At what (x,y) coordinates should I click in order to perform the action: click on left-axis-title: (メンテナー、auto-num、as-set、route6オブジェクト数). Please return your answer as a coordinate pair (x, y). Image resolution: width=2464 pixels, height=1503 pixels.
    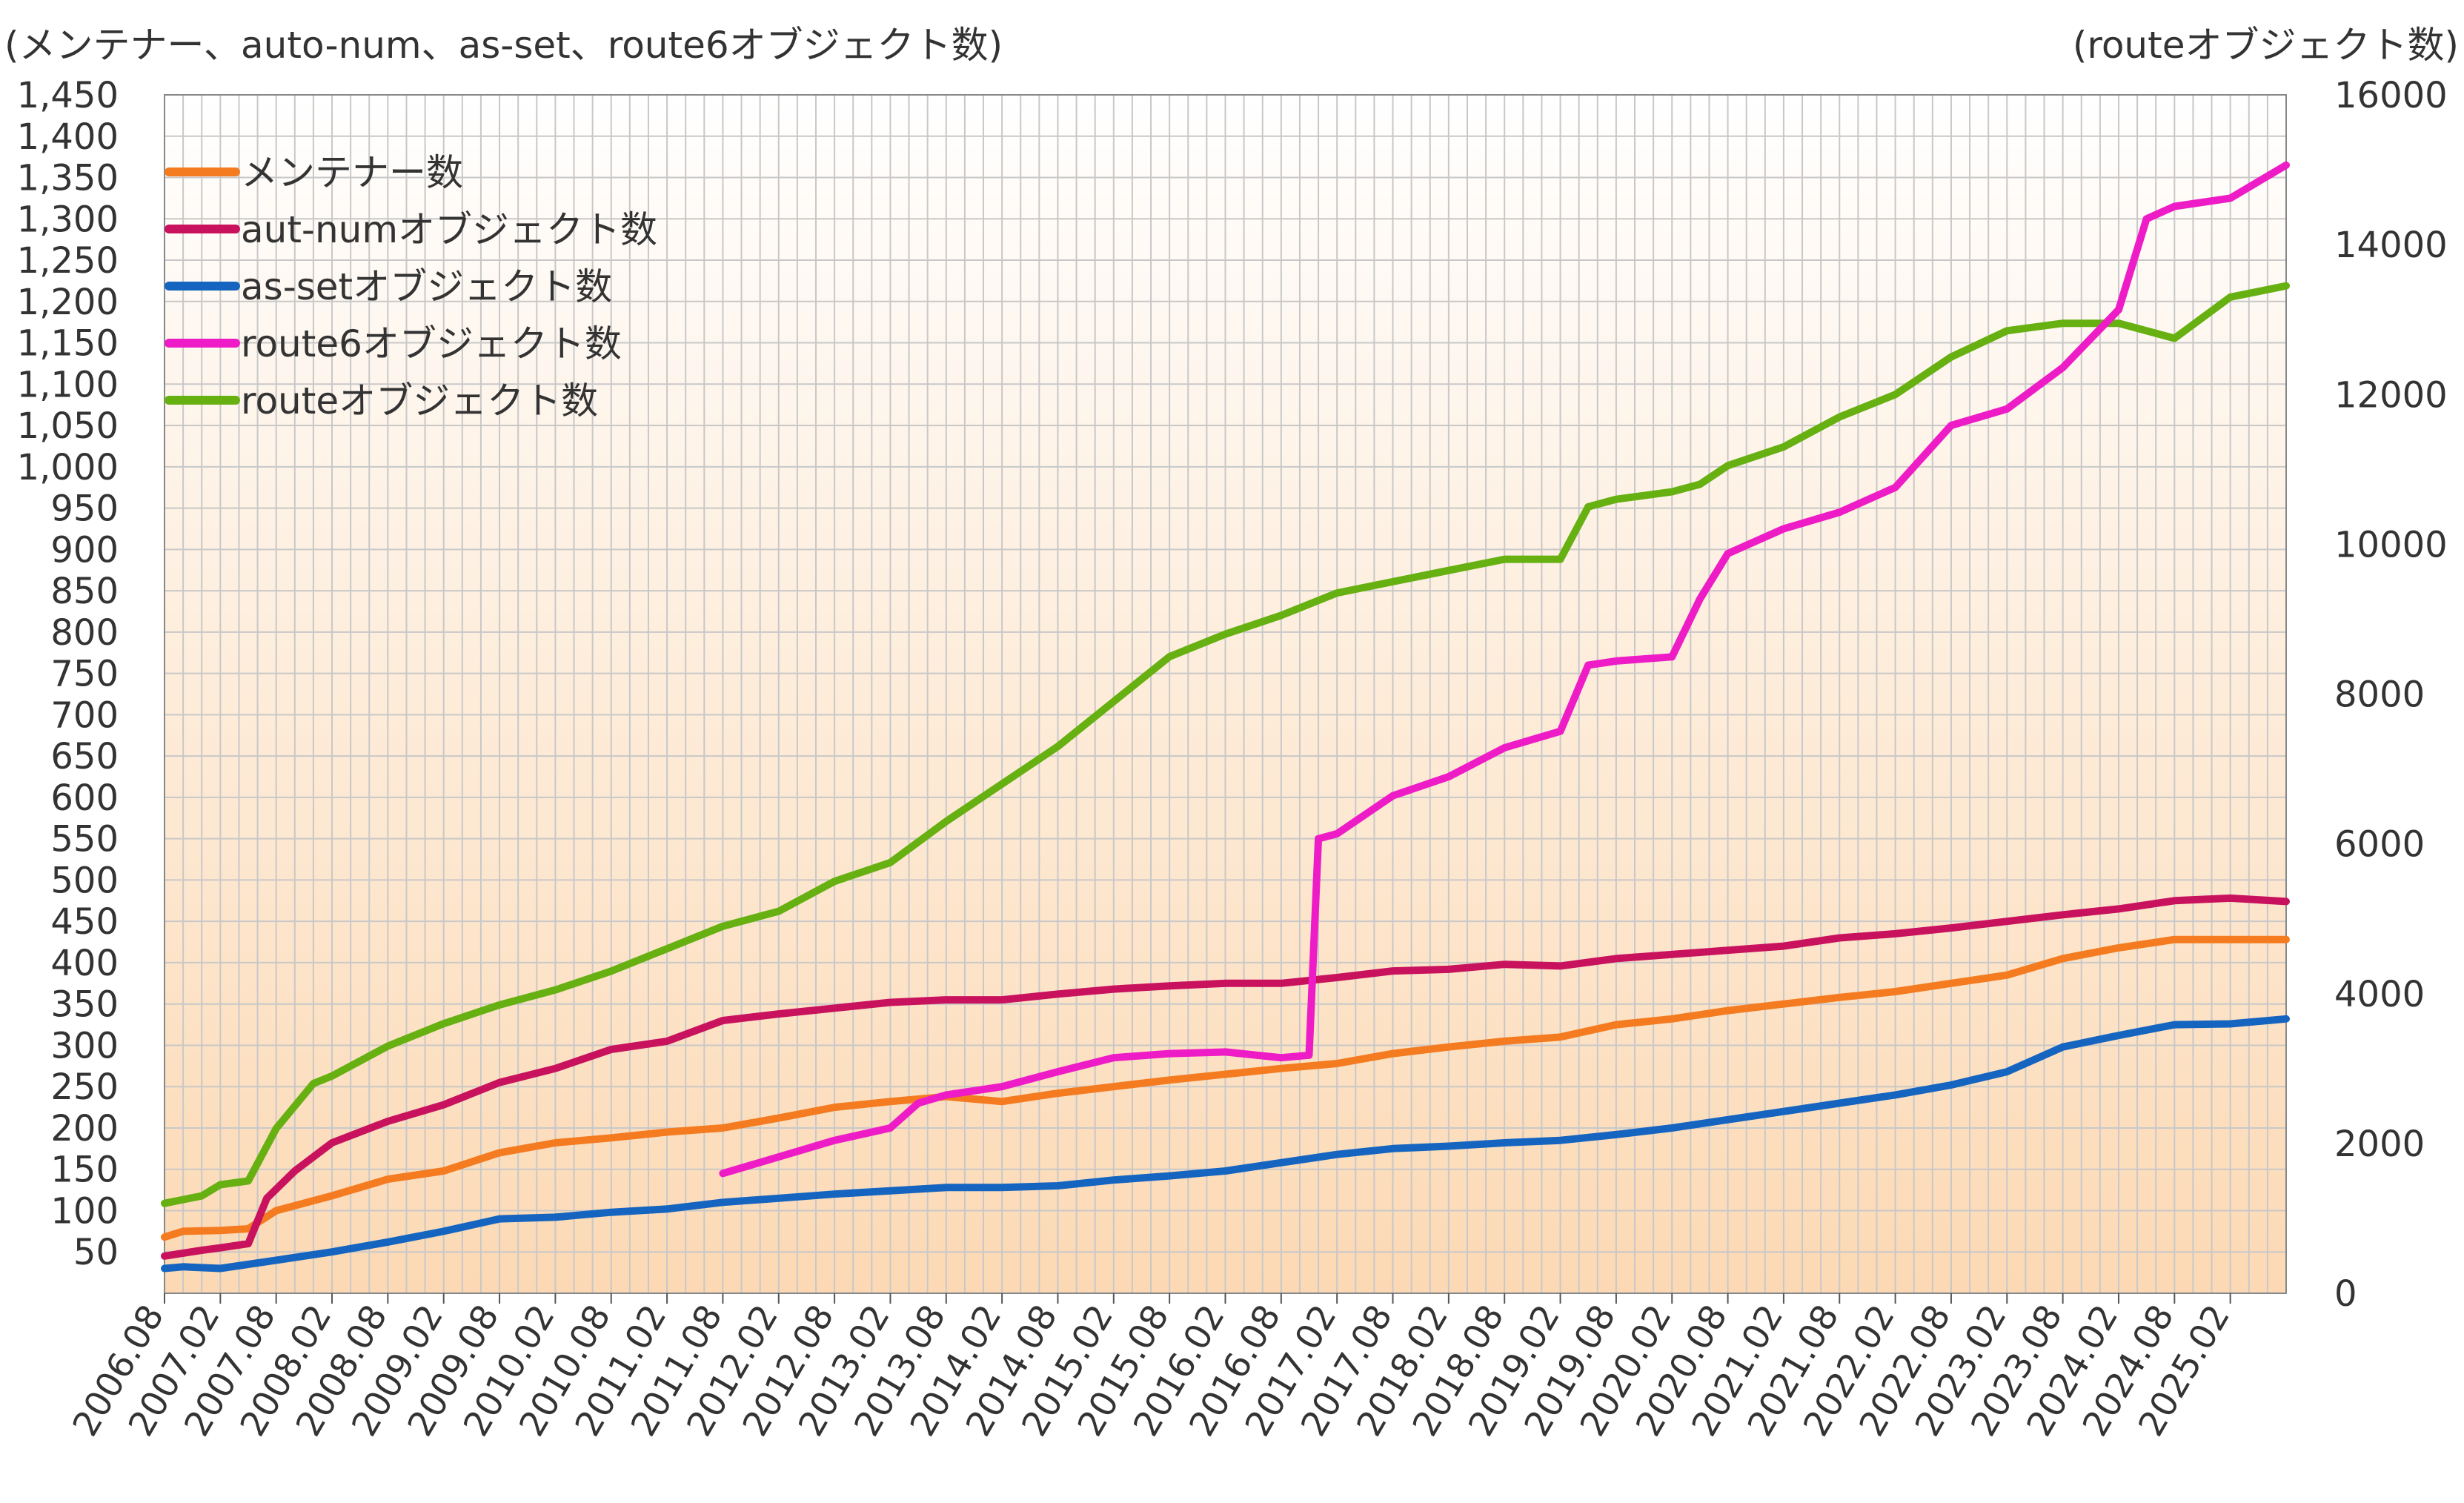
    Looking at the image, I should click on (503, 45).